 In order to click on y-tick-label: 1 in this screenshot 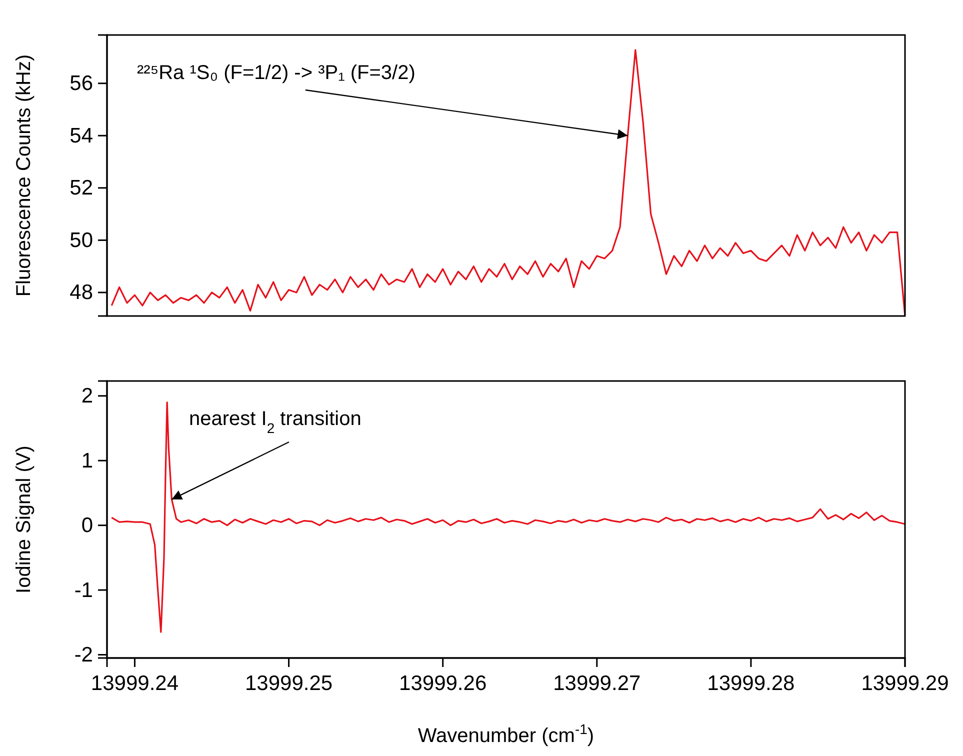, I will do `click(87, 460)`.